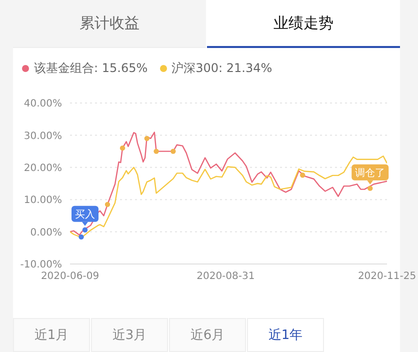 This screenshot has width=418, height=352. I want to click on legend-label: 沪深300: 21.34%, so click(222, 68).